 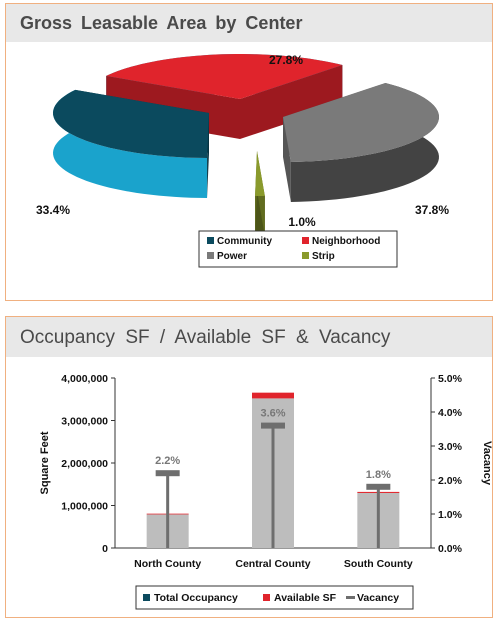 I want to click on bar-legend-box, so click(x=274, y=597).